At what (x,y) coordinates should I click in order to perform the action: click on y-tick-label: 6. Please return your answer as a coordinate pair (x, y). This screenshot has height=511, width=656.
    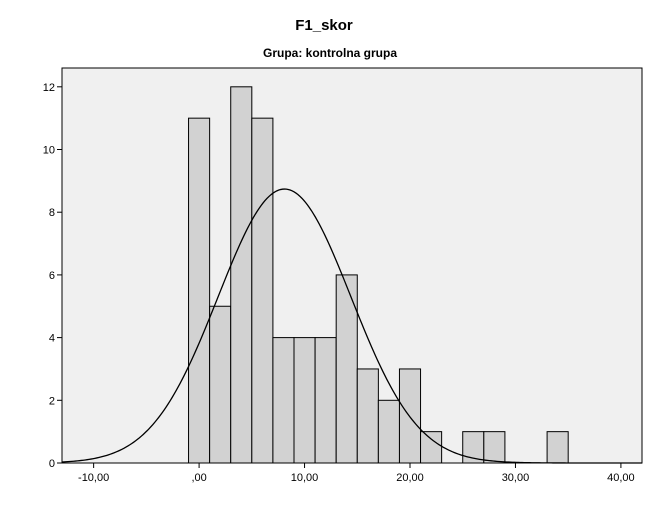
    Looking at the image, I should click on (52, 276).